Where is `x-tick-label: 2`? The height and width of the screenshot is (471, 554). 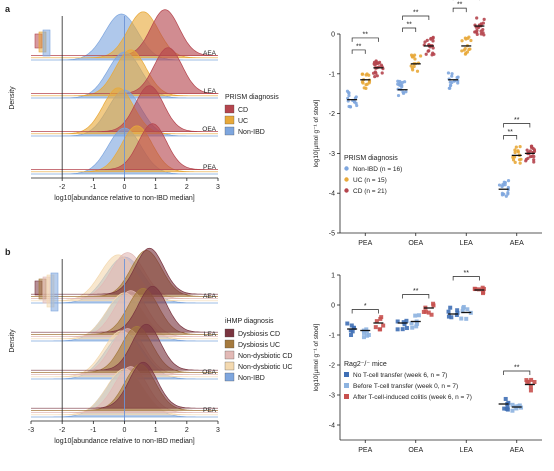 x-tick-label: 2 is located at coordinates (187, 187).